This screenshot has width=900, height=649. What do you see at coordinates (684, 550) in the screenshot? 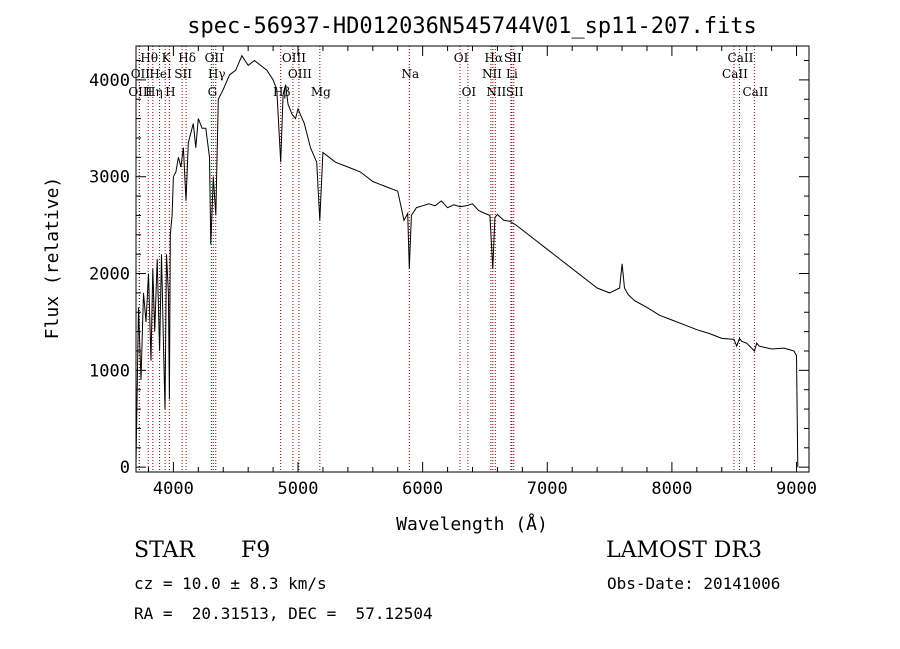
I see `survey-name: LAMOST DR3` at bounding box center [684, 550].